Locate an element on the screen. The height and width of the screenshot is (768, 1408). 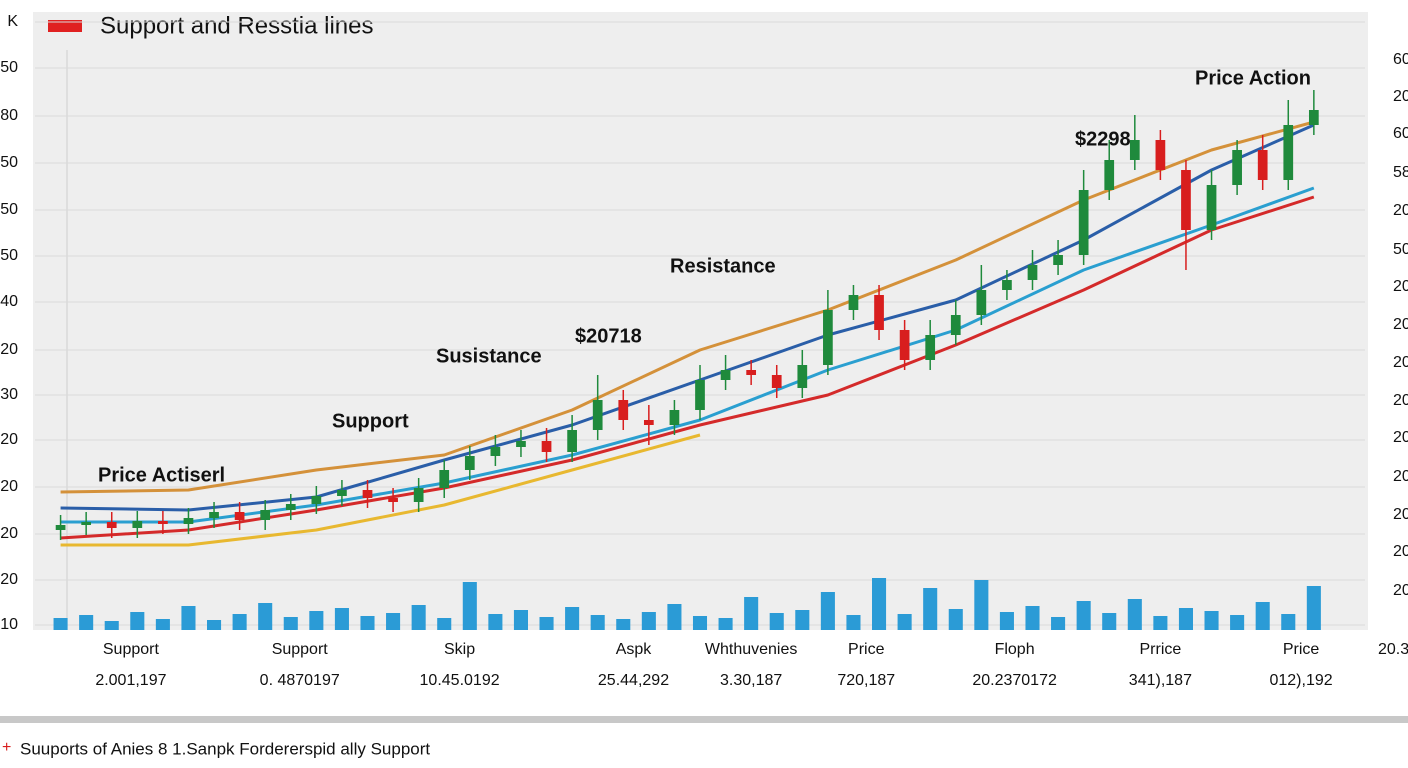
x-tick-label: Prrice is located at coordinates (1160, 649).